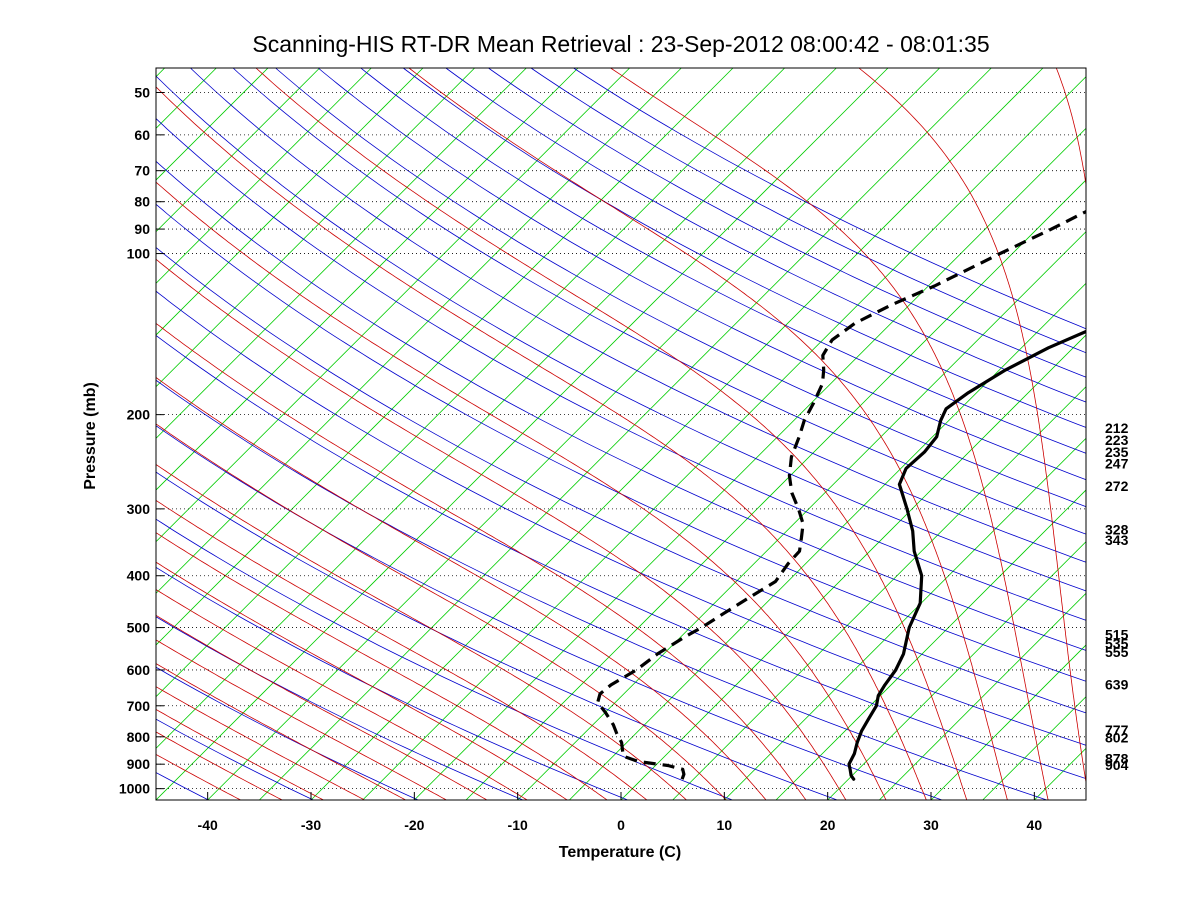  I want to click on y-tick-label: 100, so click(139, 254).